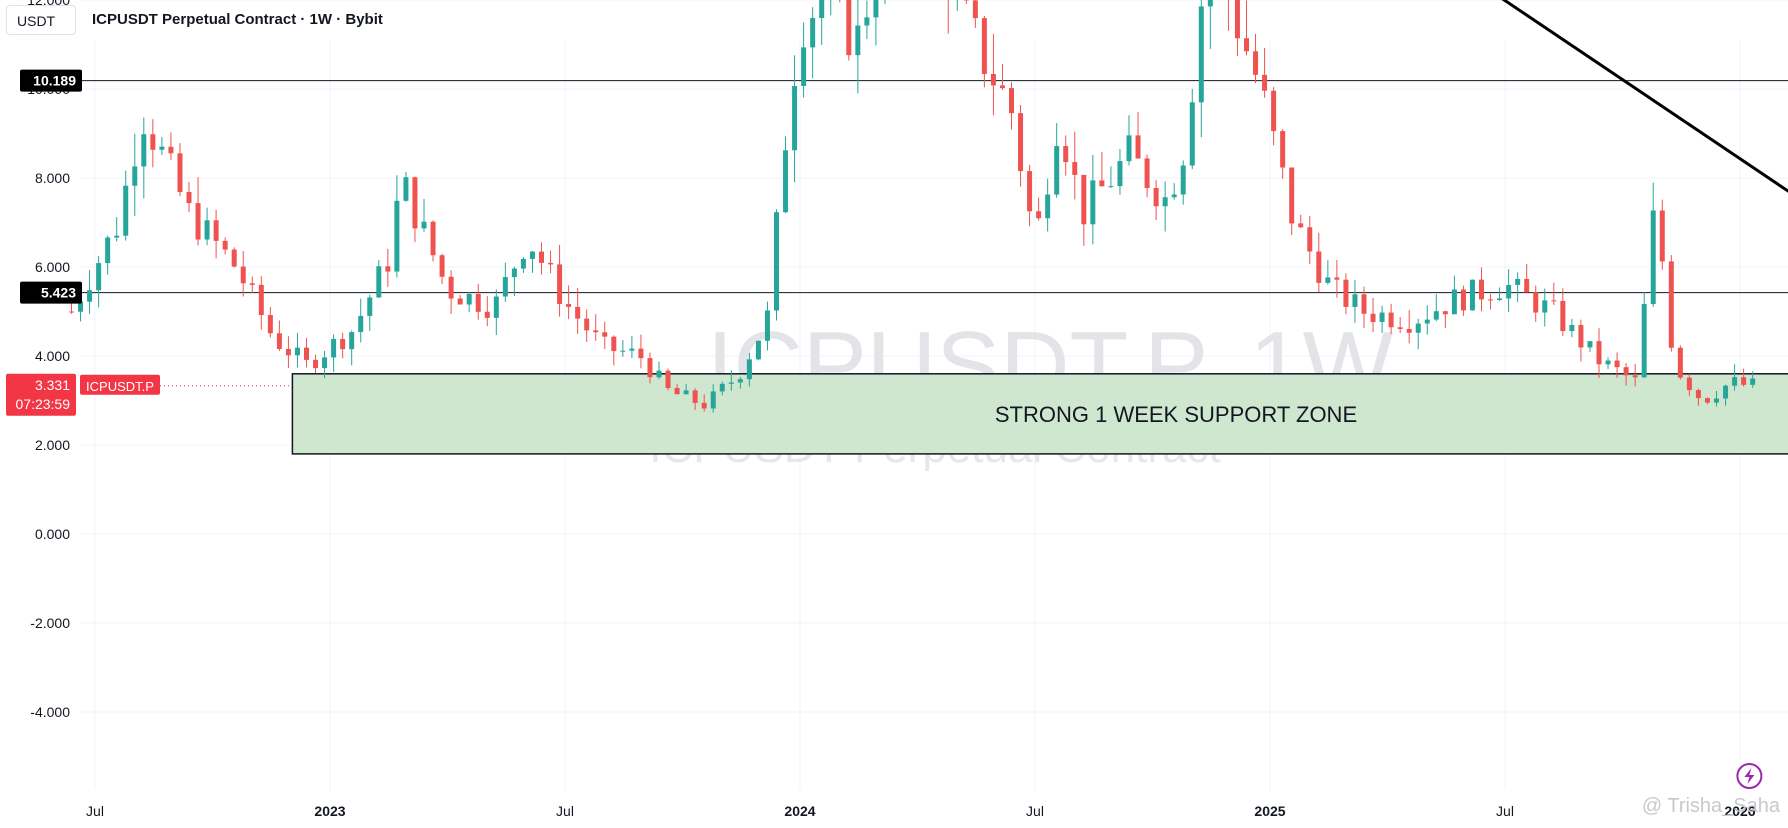  I want to click on y-tick-label: 4.000, so click(52, 356).